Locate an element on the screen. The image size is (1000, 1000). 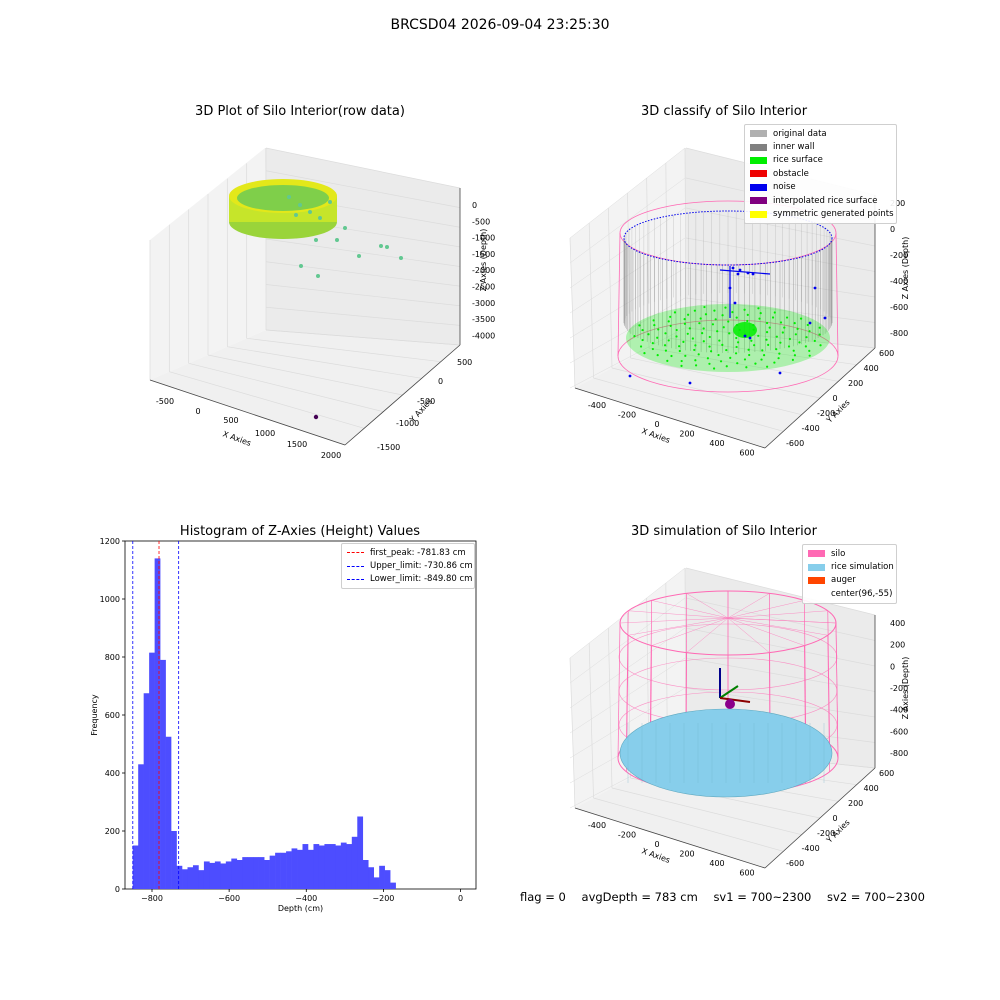
legend-entry: Lower_limit: -849.80 cm is located at coordinates (409, 579).